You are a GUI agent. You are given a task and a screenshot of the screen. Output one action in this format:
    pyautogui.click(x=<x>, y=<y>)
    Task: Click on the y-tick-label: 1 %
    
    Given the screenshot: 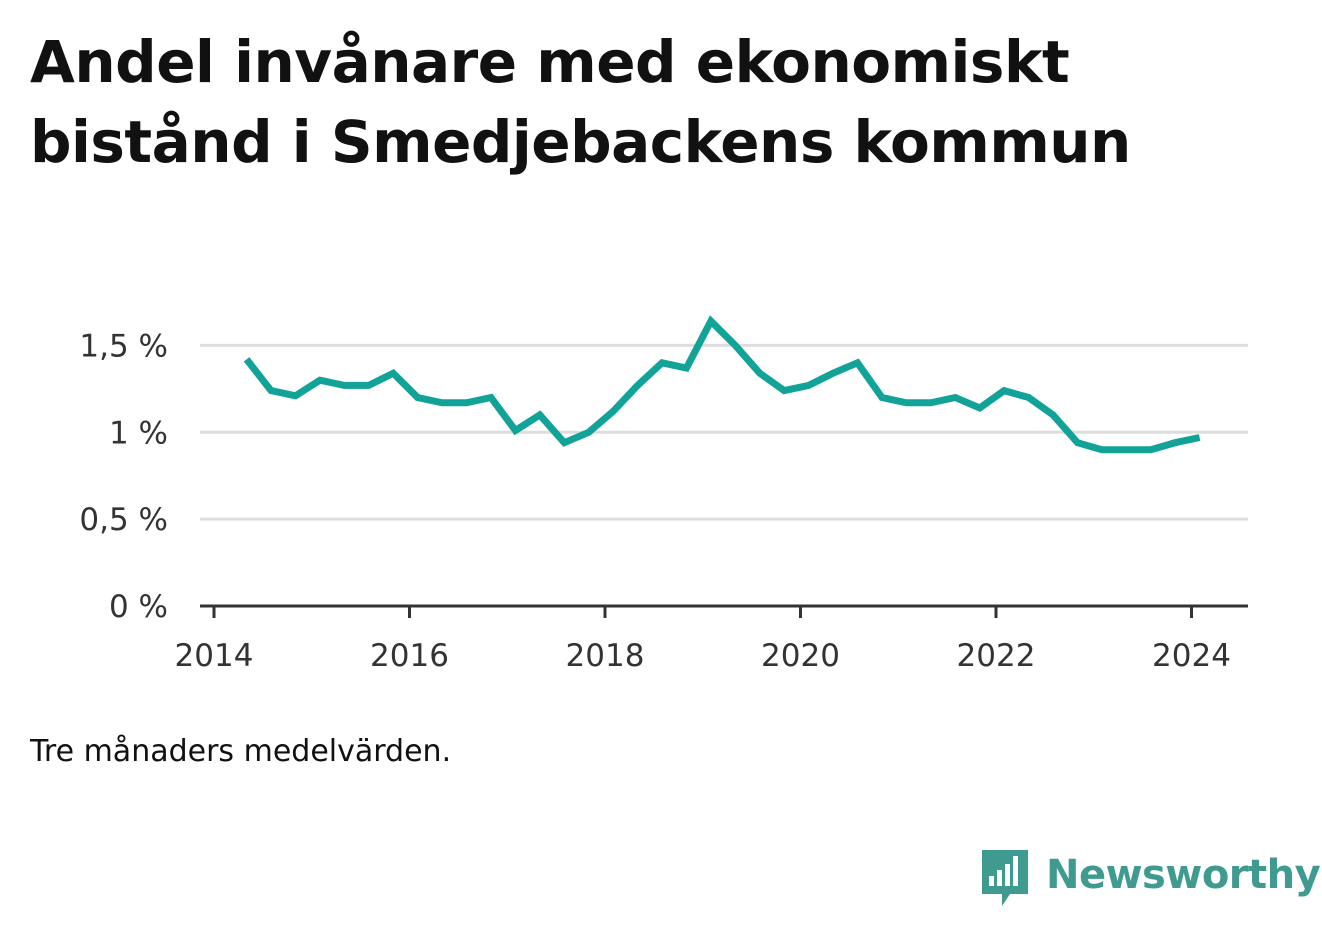 What is the action you would take?
    pyautogui.click(x=138, y=433)
    